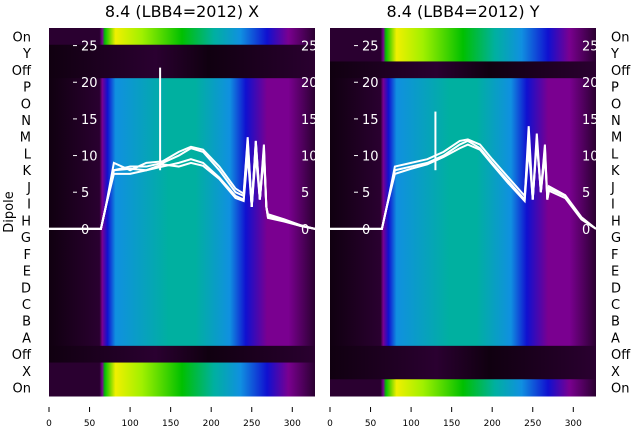 The height and width of the screenshot is (440, 640). I want to click on row-label-right: L, so click(615, 154).